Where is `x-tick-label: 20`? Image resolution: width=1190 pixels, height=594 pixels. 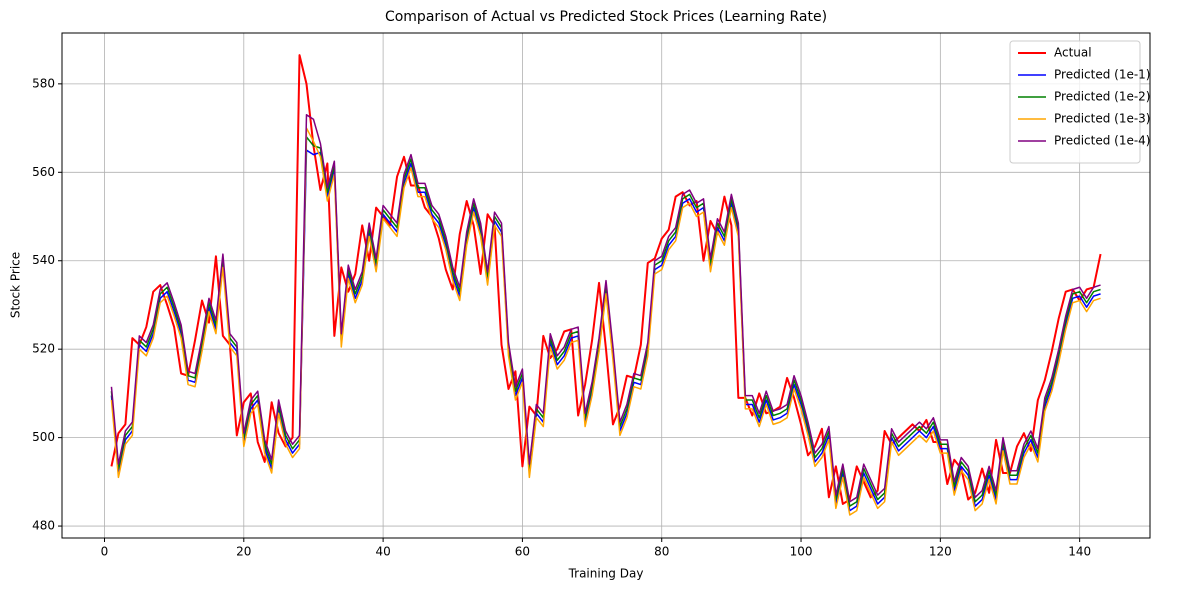 x-tick-label: 20 is located at coordinates (243, 552).